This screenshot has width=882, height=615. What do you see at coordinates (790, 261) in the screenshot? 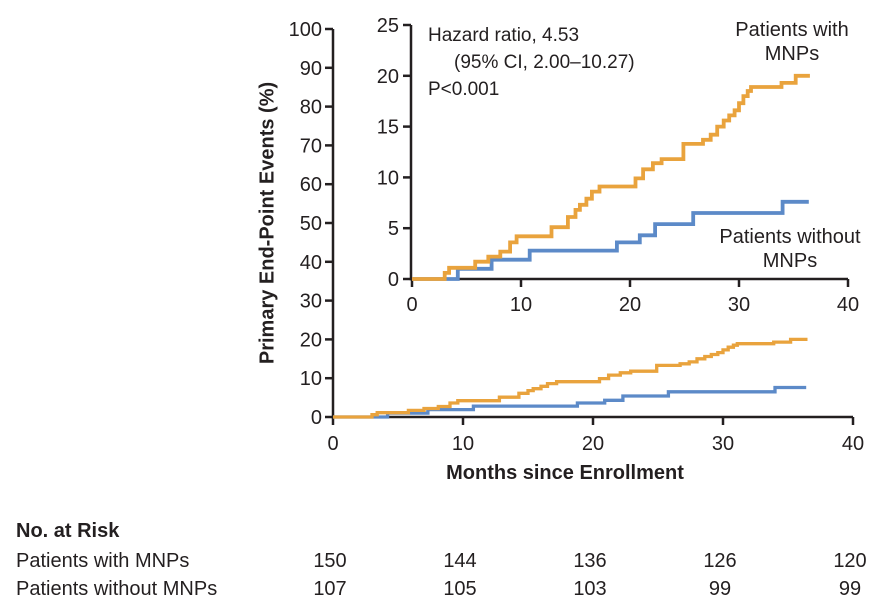
I see `legend-without-mnps-line2: MNPs` at bounding box center [790, 261].